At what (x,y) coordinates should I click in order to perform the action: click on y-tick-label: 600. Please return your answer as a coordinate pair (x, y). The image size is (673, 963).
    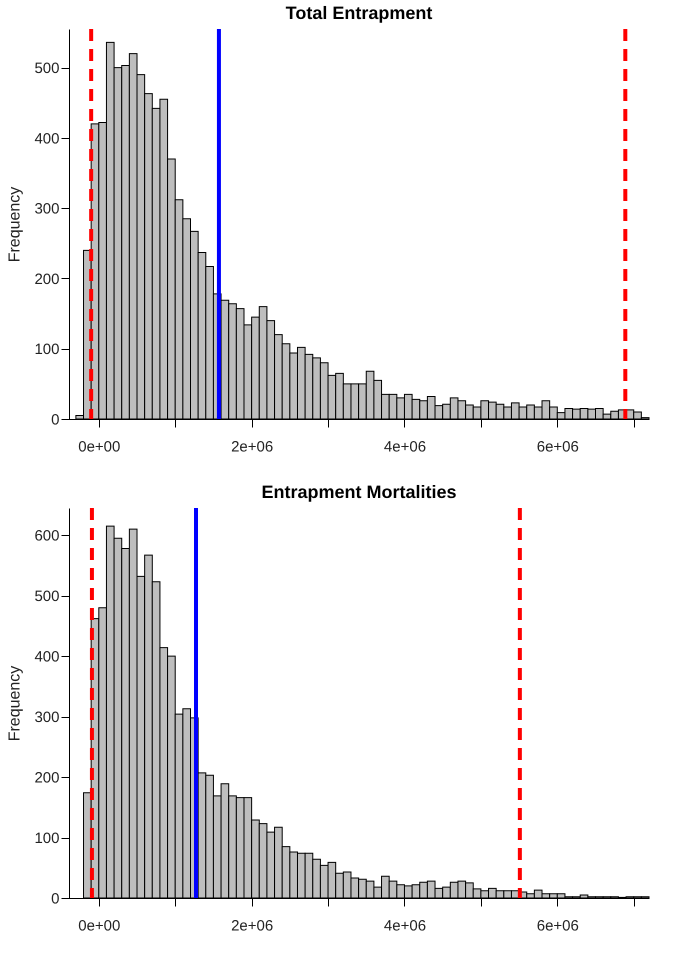
    Looking at the image, I should click on (47, 536).